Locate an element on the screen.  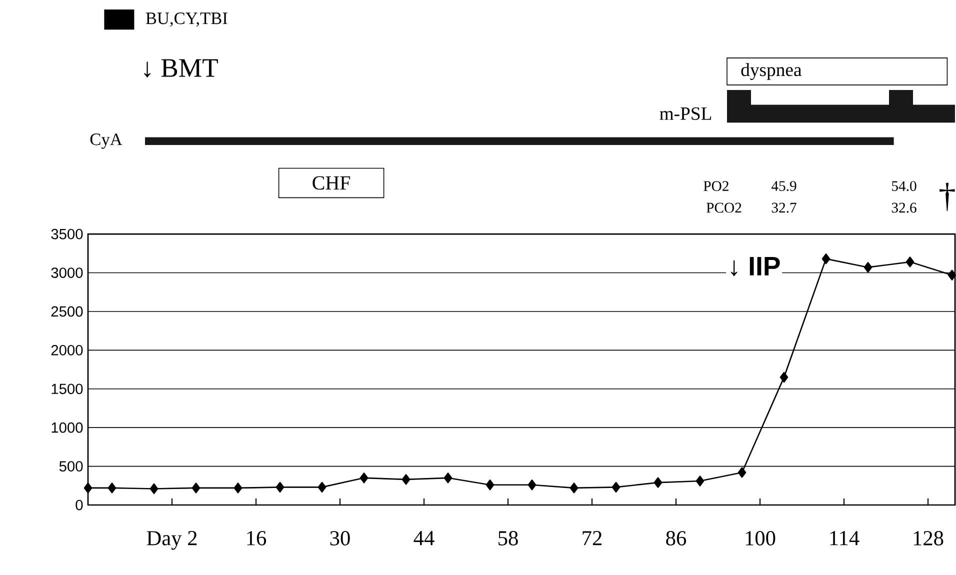
x-tick-label: 72 is located at coordinates (592, 538).